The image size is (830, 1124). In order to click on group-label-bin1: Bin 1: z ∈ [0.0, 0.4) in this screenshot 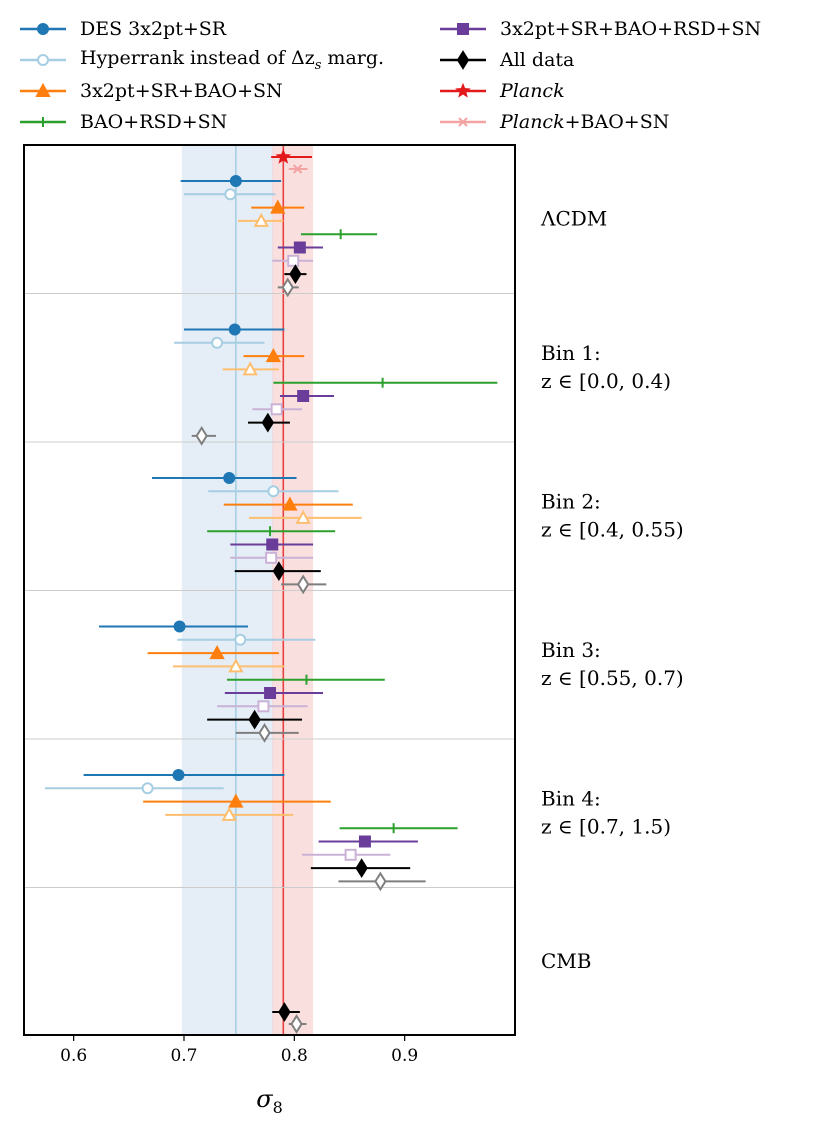, I will do `click(606, 367)`.